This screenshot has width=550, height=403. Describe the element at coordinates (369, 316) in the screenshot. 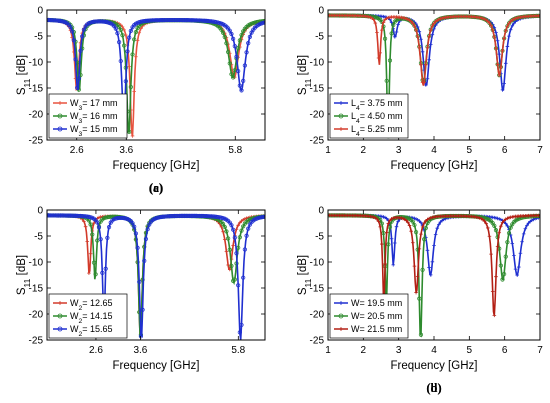

I see `legend: W= 19.5 mm W= 20.5 mm W= 21.5 mm` at that location.